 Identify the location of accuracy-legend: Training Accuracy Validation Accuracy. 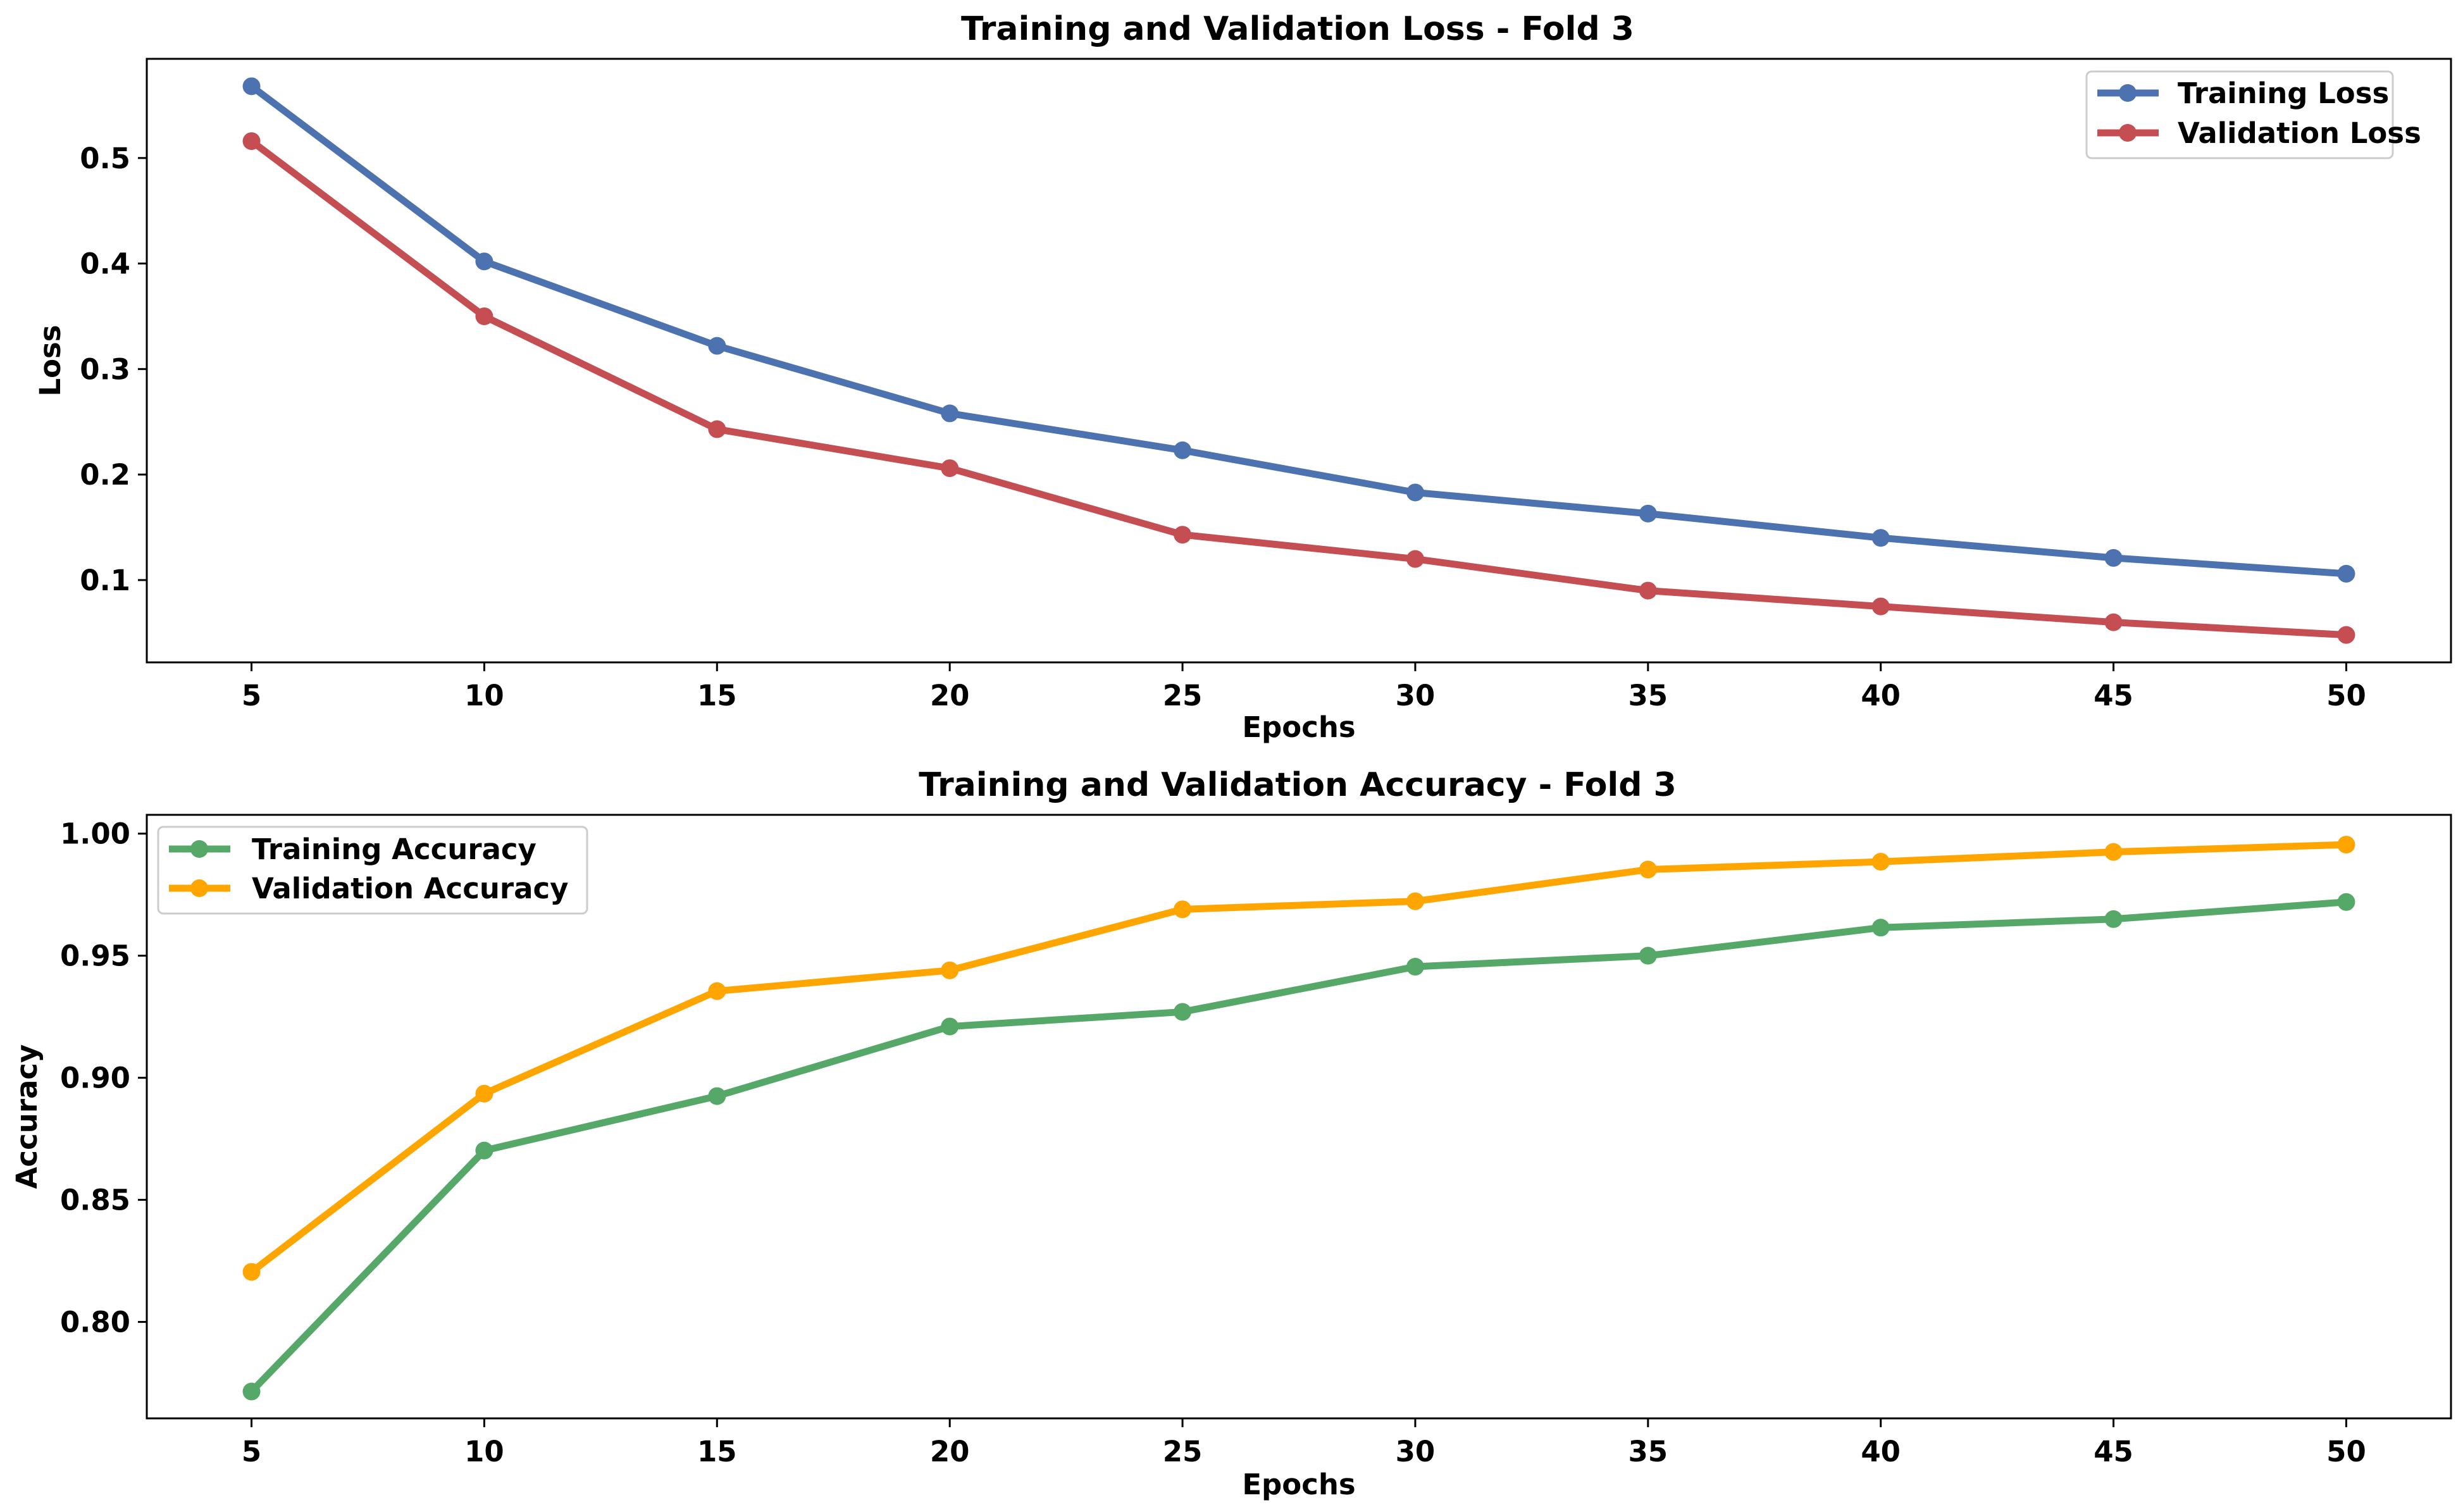
(372, 870).